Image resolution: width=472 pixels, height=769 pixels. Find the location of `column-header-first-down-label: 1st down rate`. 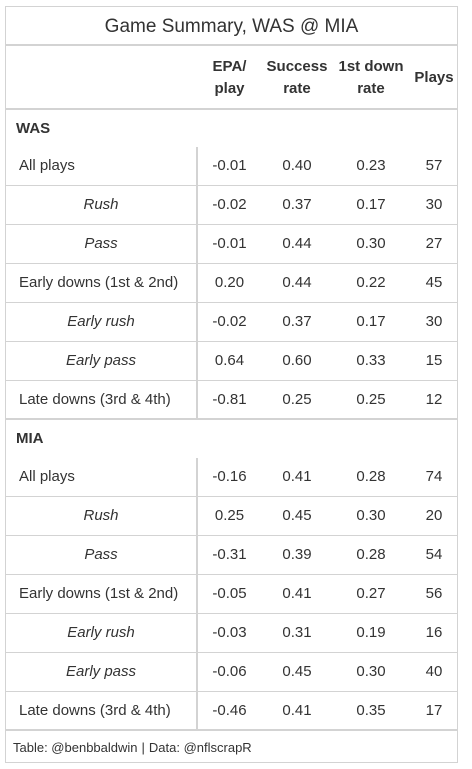

column-header-first-down-label: 1st down rate is located at coordinates (371, 77).